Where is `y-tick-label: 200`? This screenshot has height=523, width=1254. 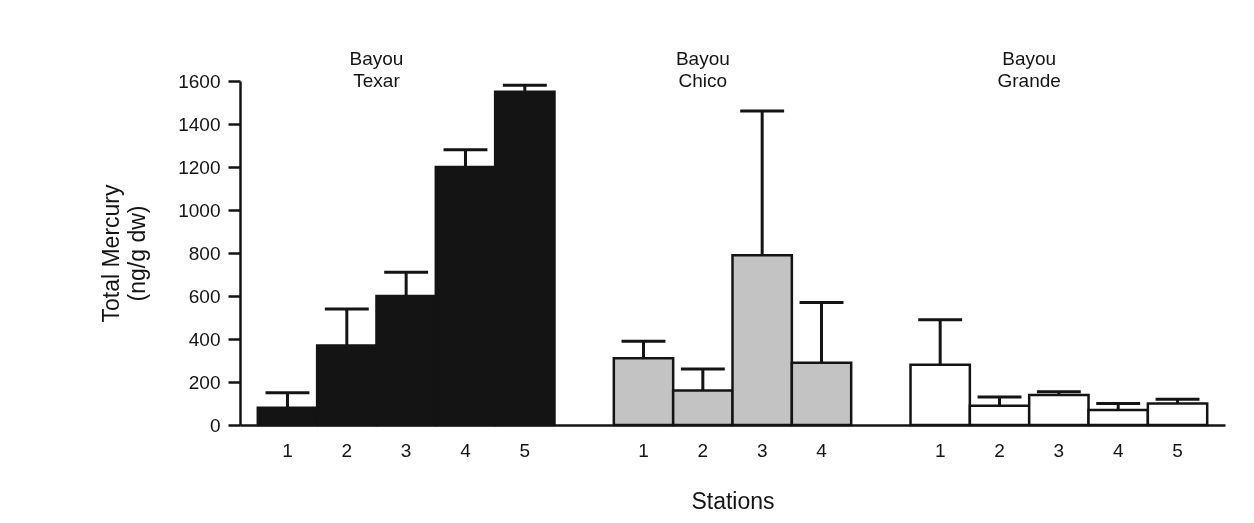 y-tick-label: 200 is located at coordinates (204, 382).